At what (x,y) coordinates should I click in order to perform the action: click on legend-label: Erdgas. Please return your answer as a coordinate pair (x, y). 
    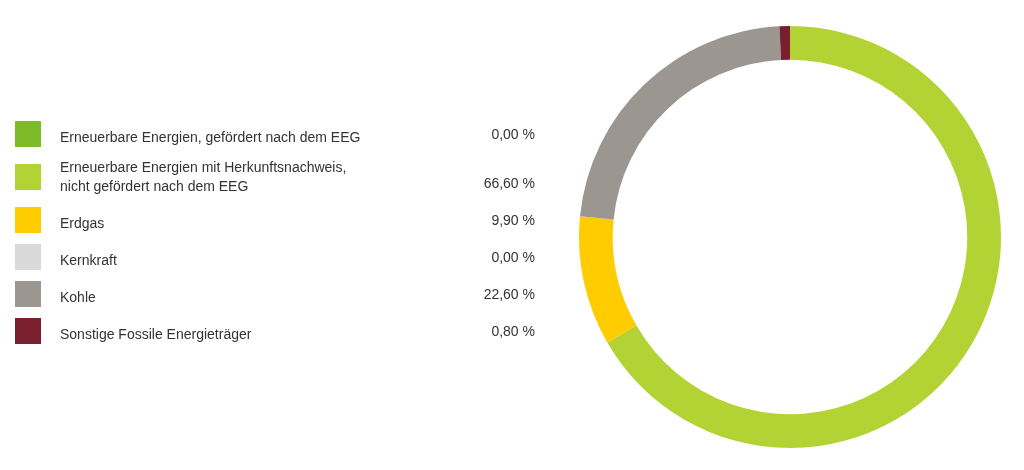
    Looking at the image, I should click on (83, 223).